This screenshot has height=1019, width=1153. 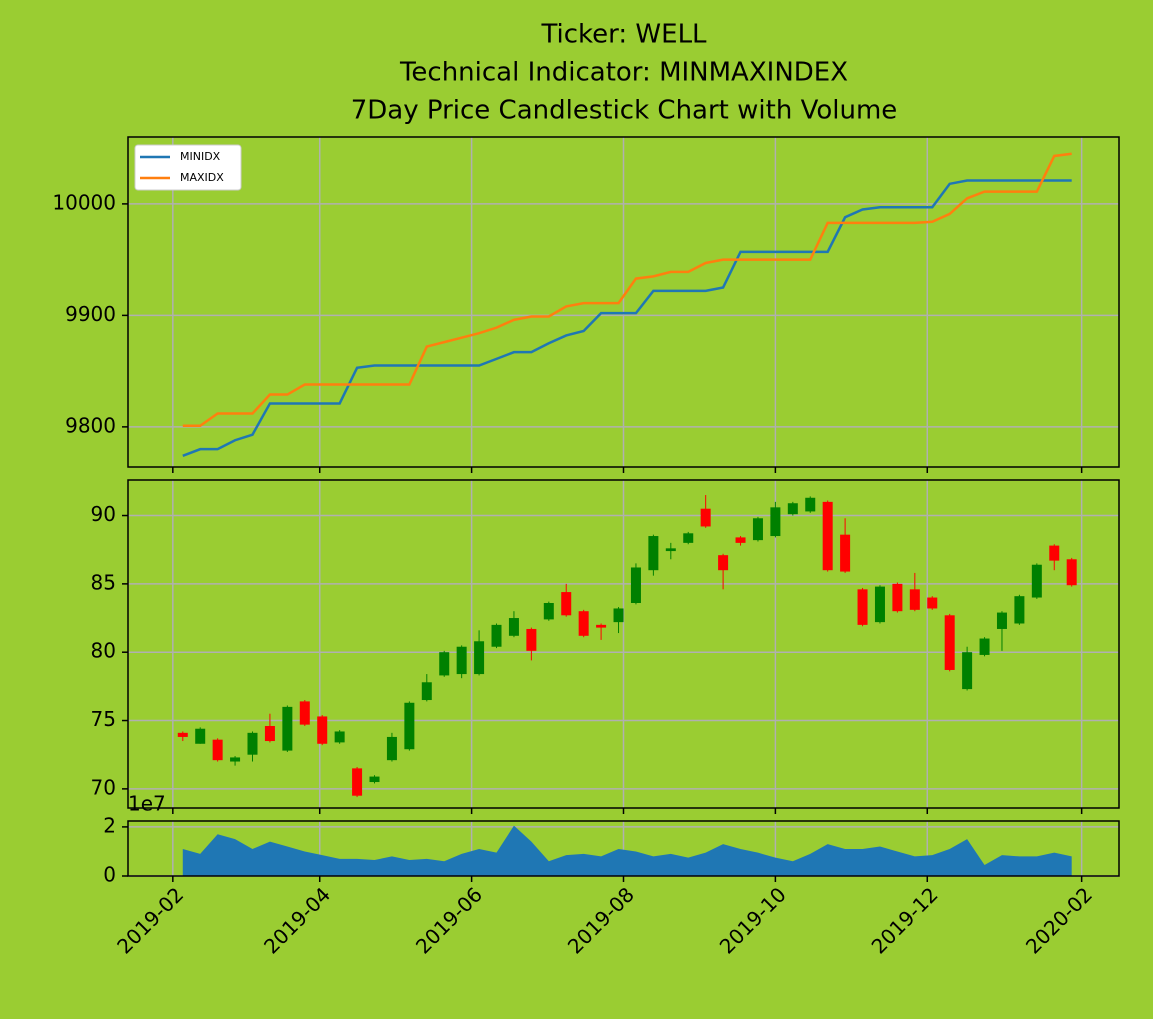 What do you see at coordinates (627, 850) in the screenshot?
I see `volume-area` at bounding box center [627, 850].